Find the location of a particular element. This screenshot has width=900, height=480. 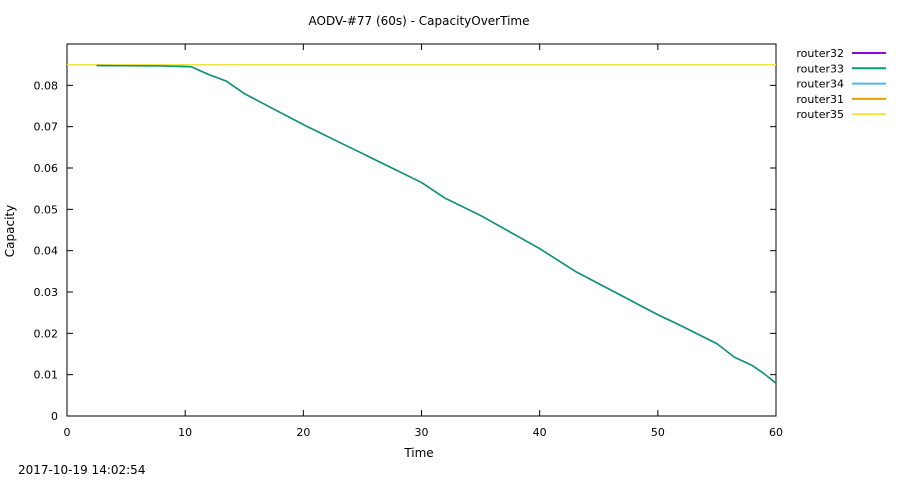

x-axis-label: Time is located at coordinates (418, 453).